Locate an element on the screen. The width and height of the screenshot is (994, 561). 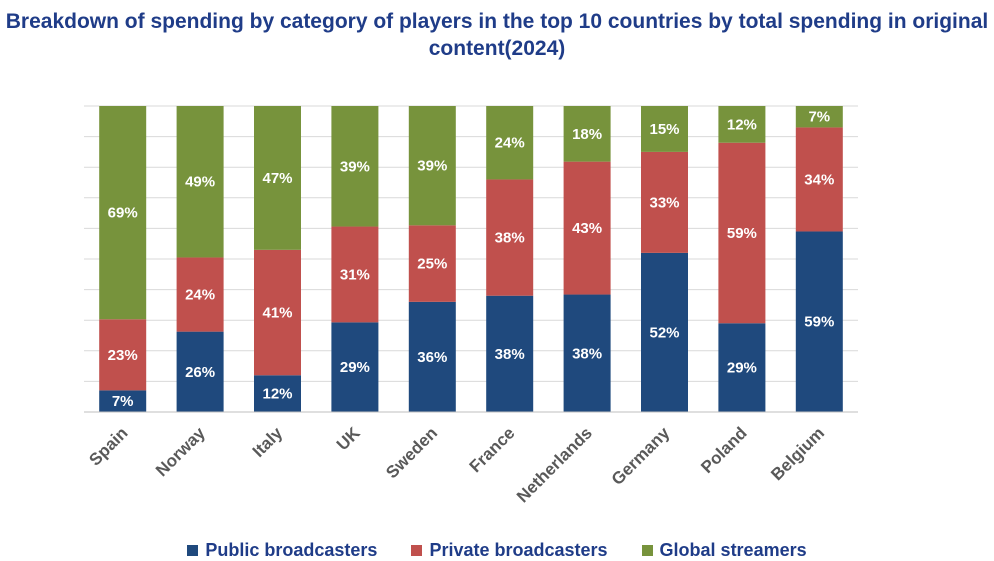
bar-spain-private-broadcasters is located at coordinates (123, 355).